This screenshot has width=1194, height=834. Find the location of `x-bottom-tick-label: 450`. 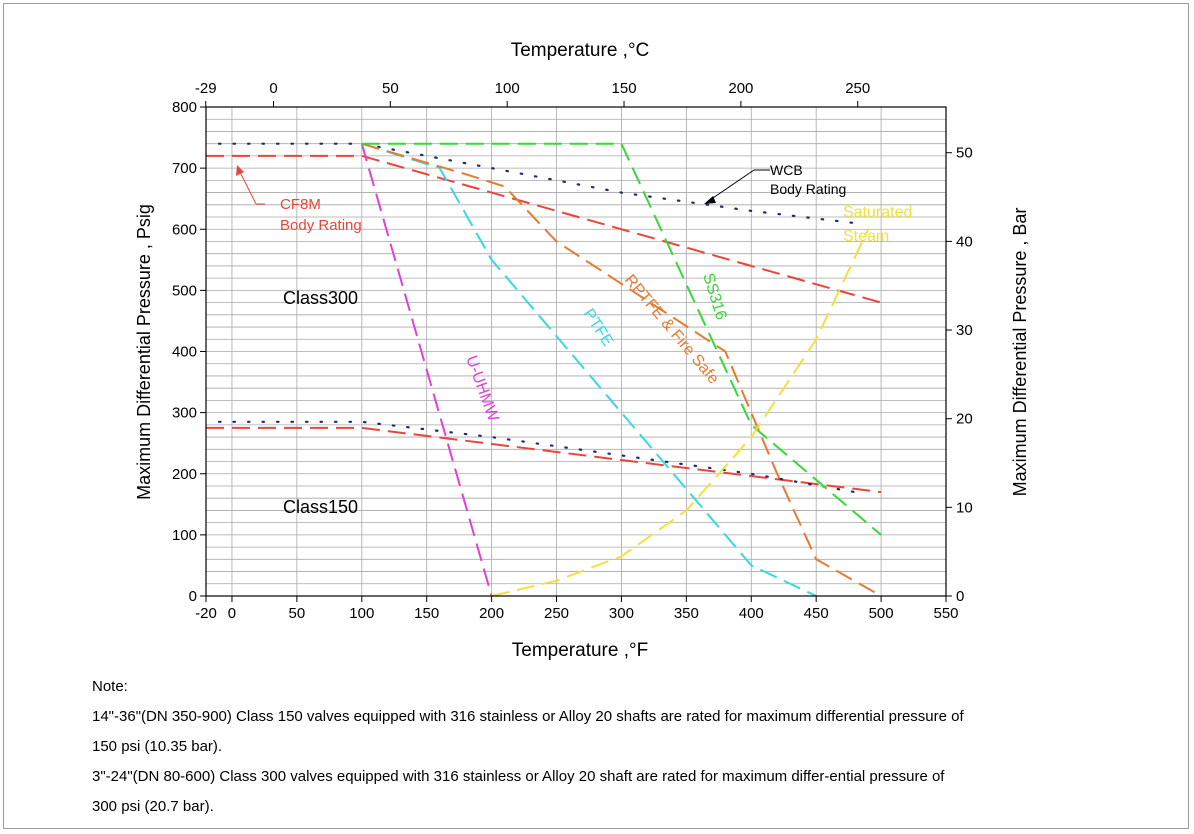

x-bottom-tick-label: 450 is located at coordinates (816, 613).